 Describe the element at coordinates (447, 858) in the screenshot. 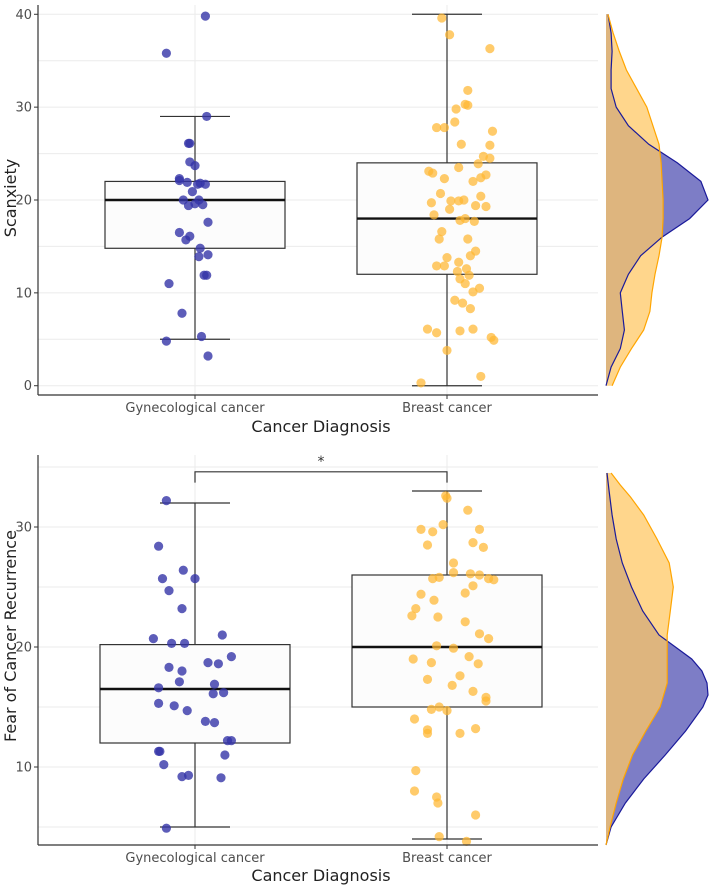

I see `x-tick-label: Breast cancer` at that location.